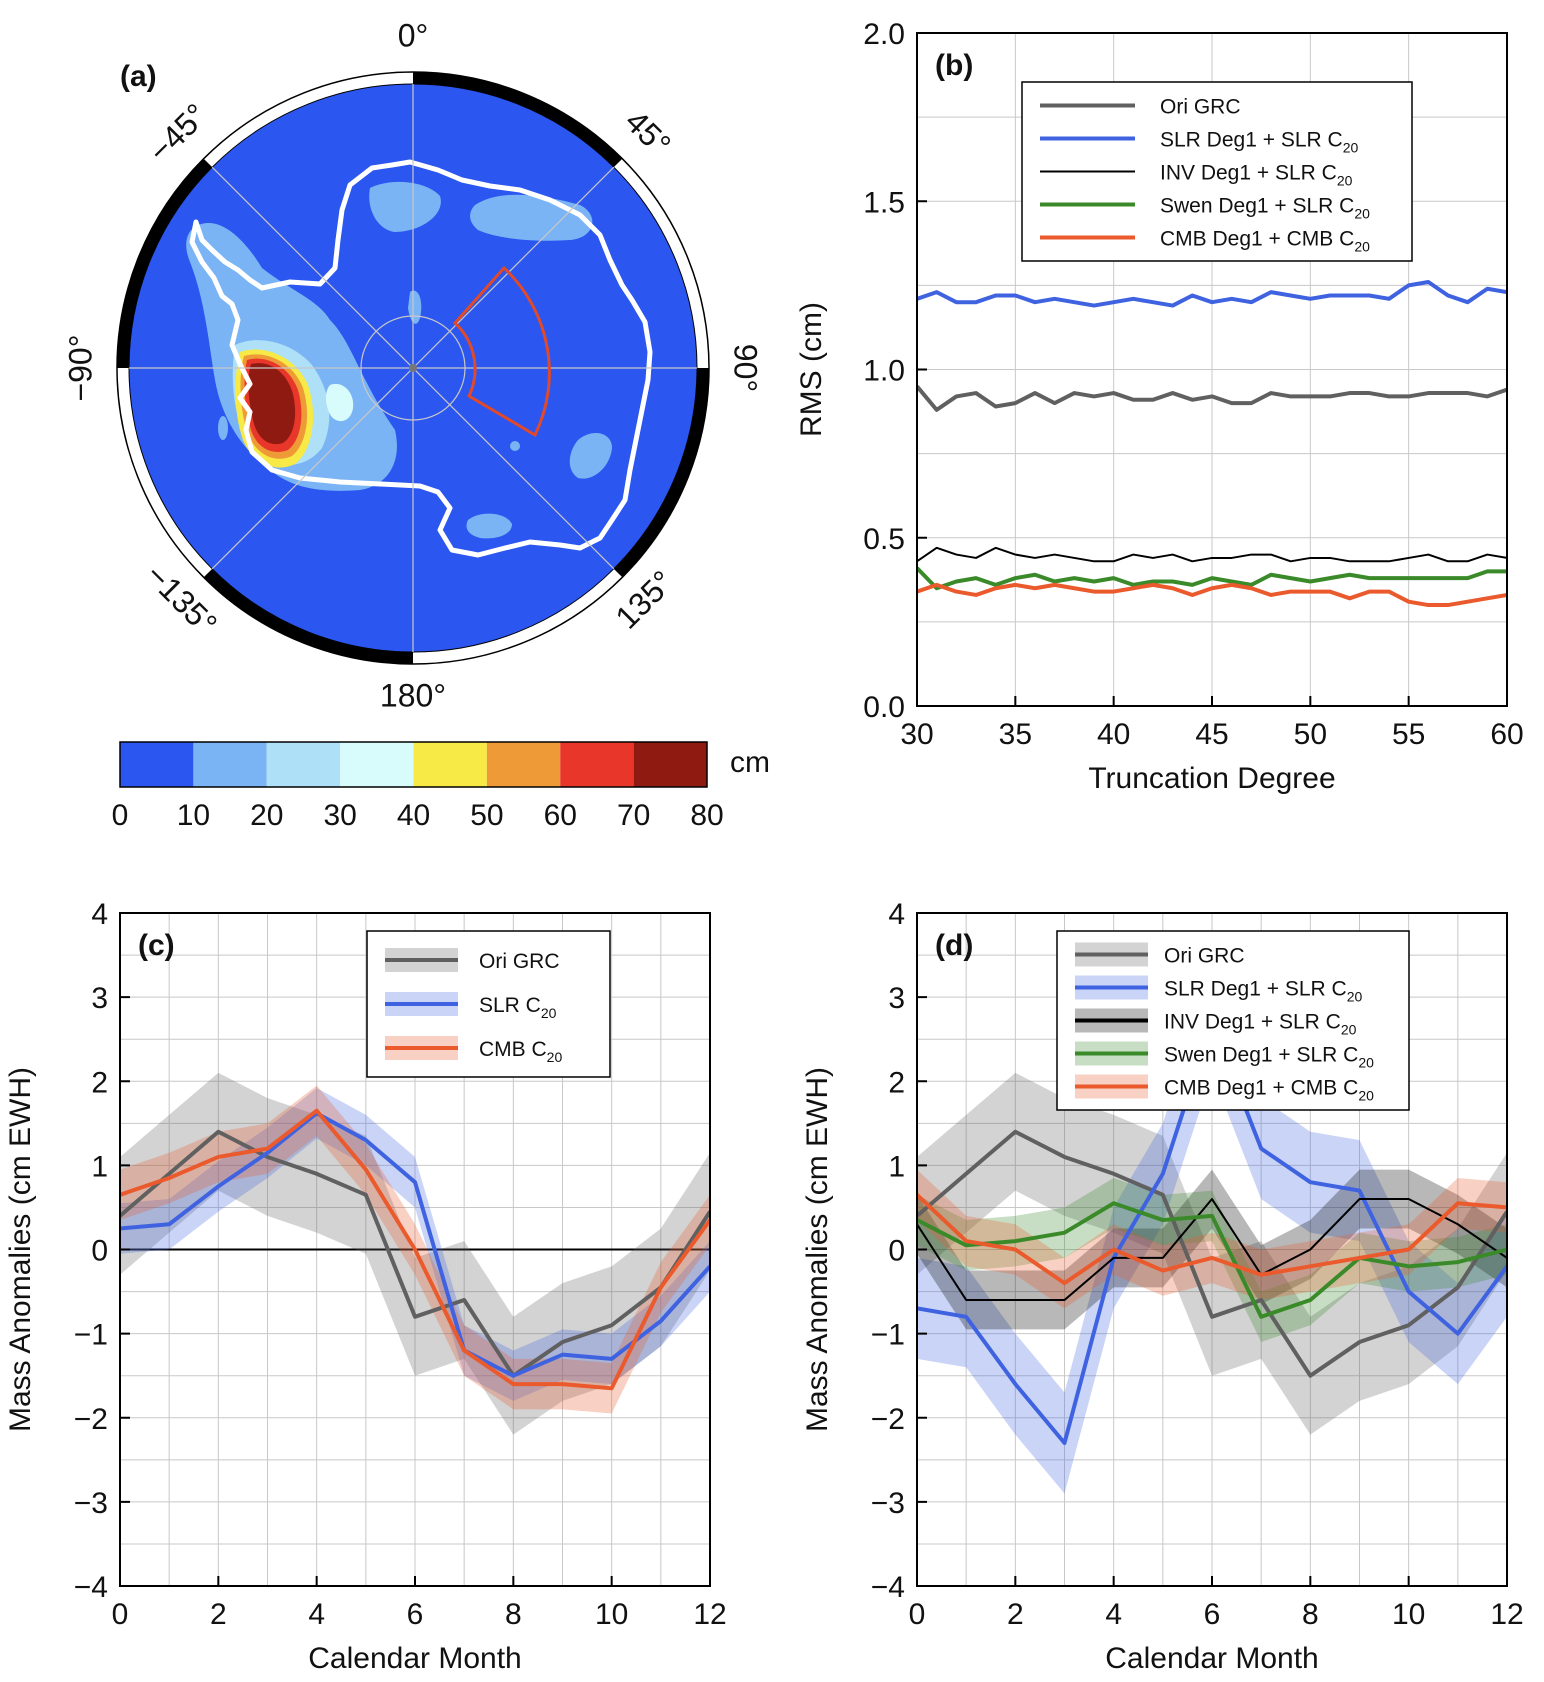 The image size is (1544, 1682). Describe the element at coordinates (954, 65) in the screenshot. I see `panel-tag: (b)` at that location.